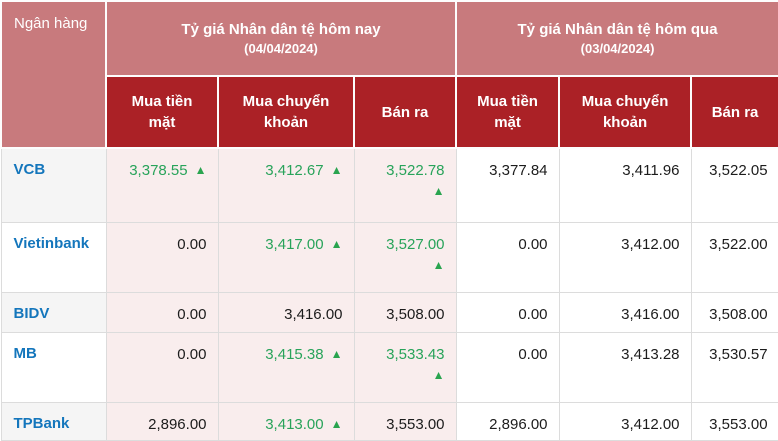  What do you see at coordinates (617, 29) in the screenshot?
I see `group-title-yesterday: Tỷ giá Nhân dân tệ hôm qua` at bounding box center [617, 29].